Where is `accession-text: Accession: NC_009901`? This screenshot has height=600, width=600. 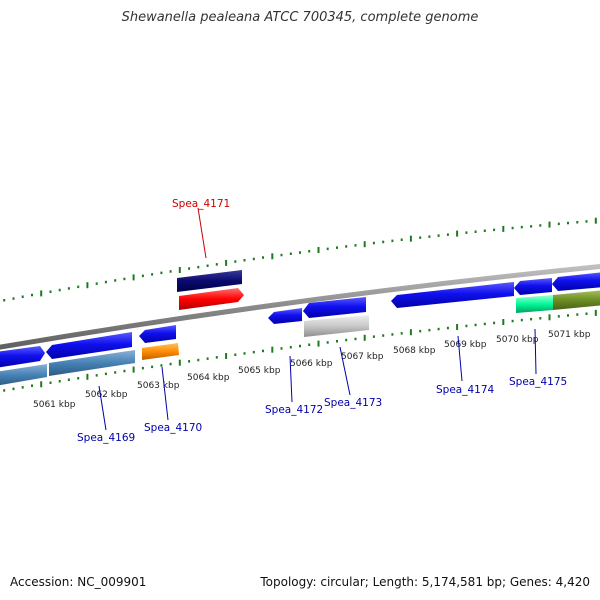
accession-text: Accession: NC_009901 is located at coordinates (78, 582).